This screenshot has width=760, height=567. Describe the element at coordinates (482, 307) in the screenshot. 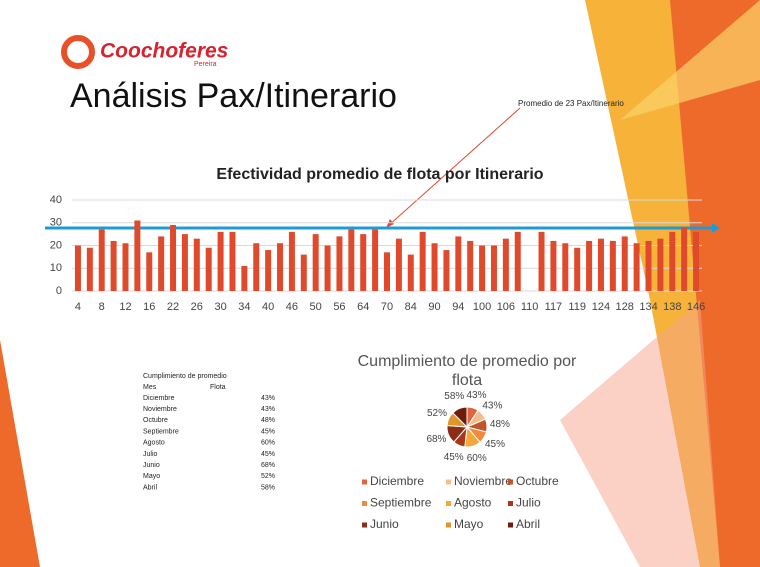

I see `x-tick-label: 100` at that location.